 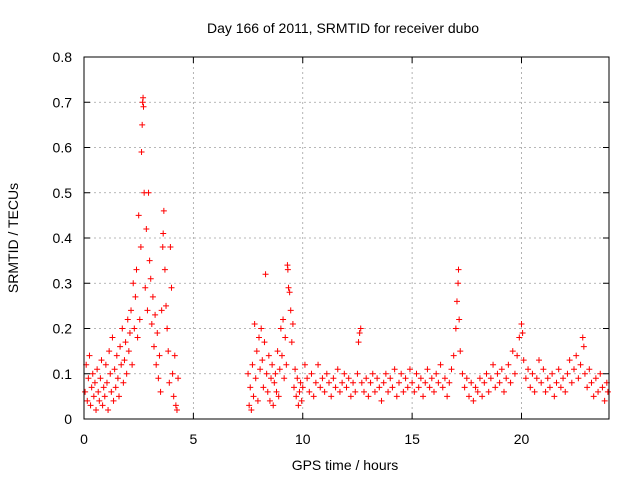 What do you see at coordinates (13, 238) in the screenshot?
I see `y-axis-label: SRMTID / TECUs` at bounding box center [13, 238].